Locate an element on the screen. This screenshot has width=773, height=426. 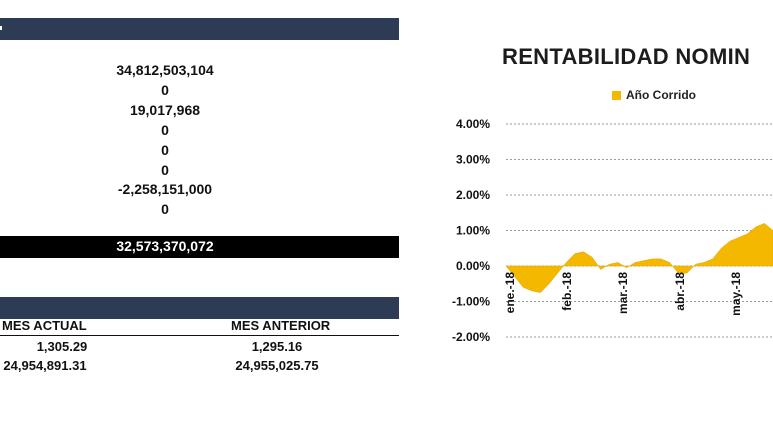
cell-anterior-1: 1,295.16 is located at coordinates (277, 346).